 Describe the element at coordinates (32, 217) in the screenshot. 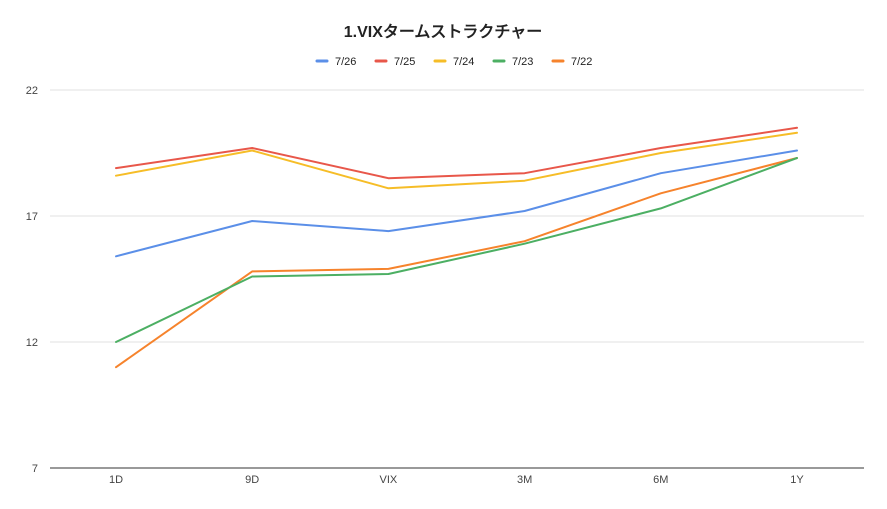

I see `y-tick-label: 17` at that location.